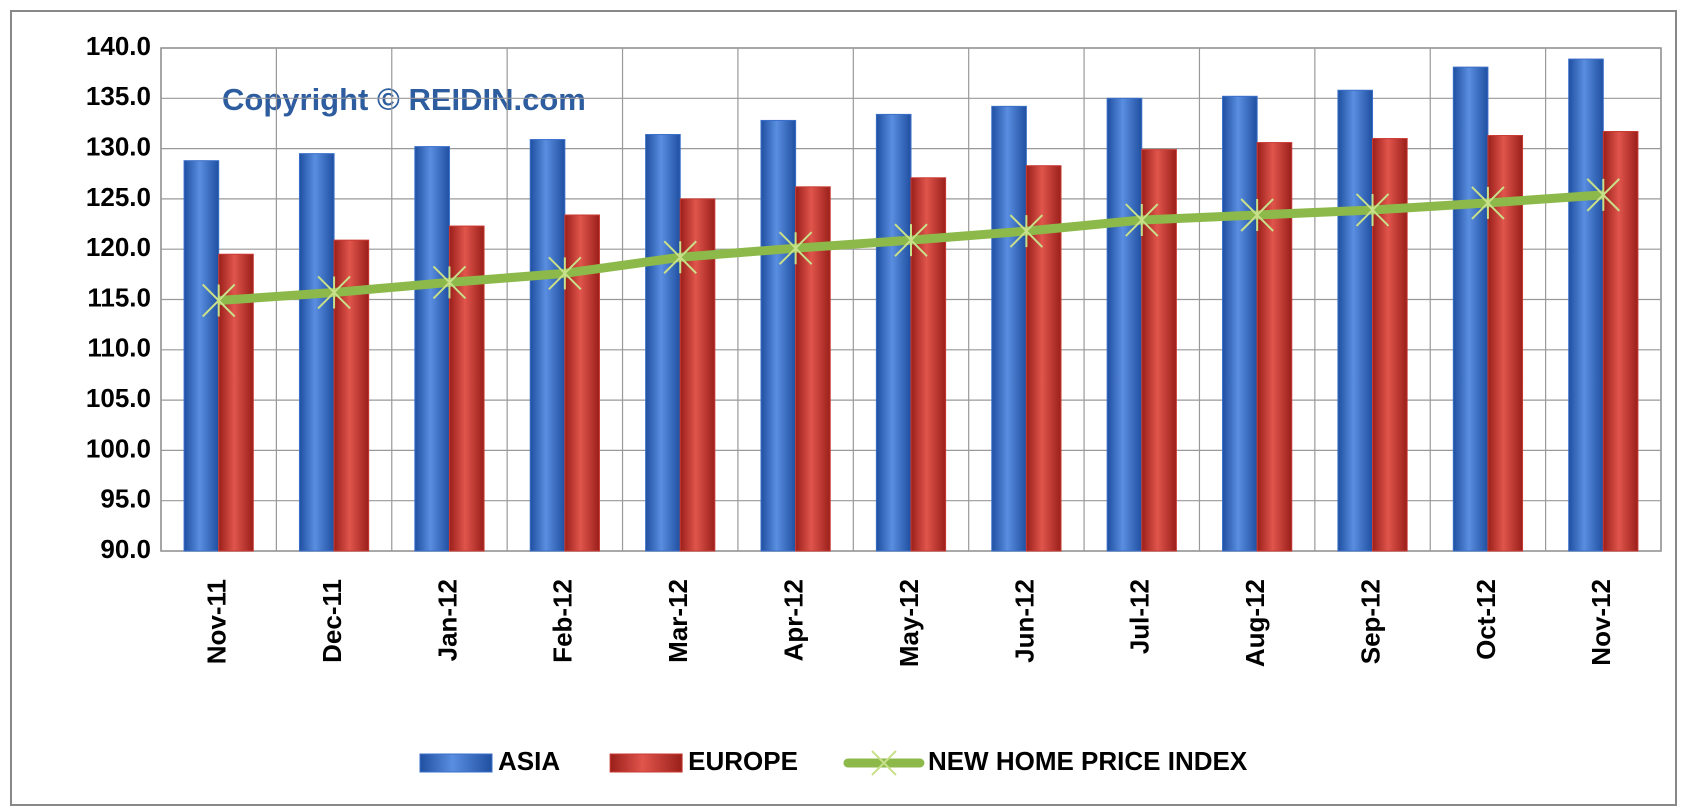 The image size is (1686, 812). Describe the element at coordinates (1140, 616) in the screenshot. I see `x-tick-label: Jul-12` at that location.